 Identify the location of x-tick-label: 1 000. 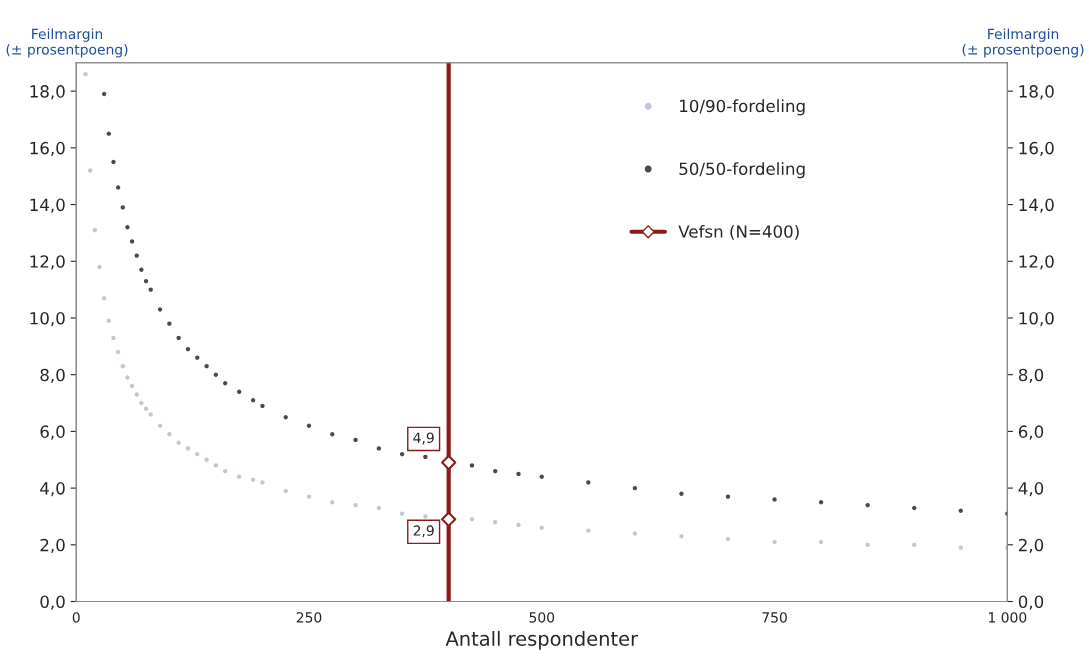
(1007, 617).